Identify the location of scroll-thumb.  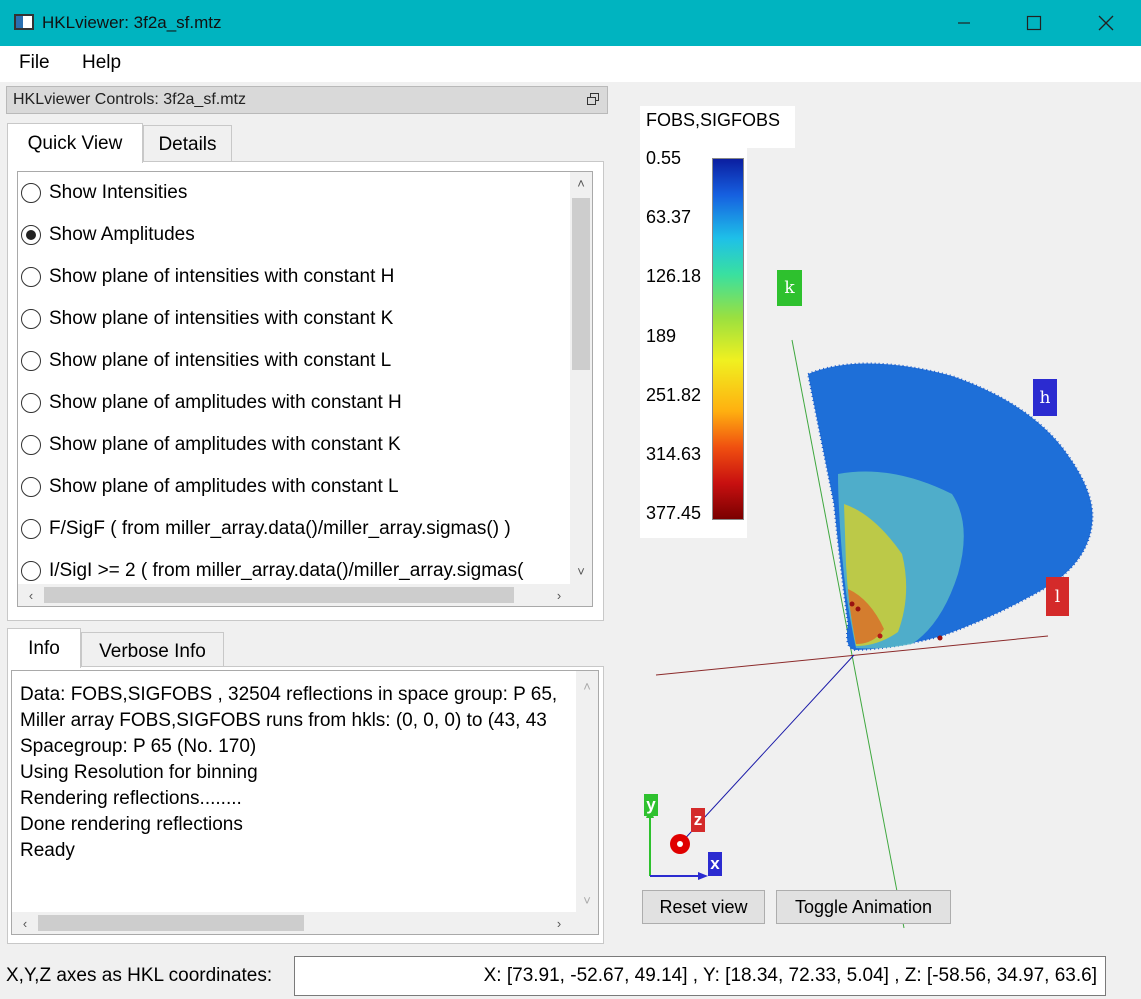
(581, 284).